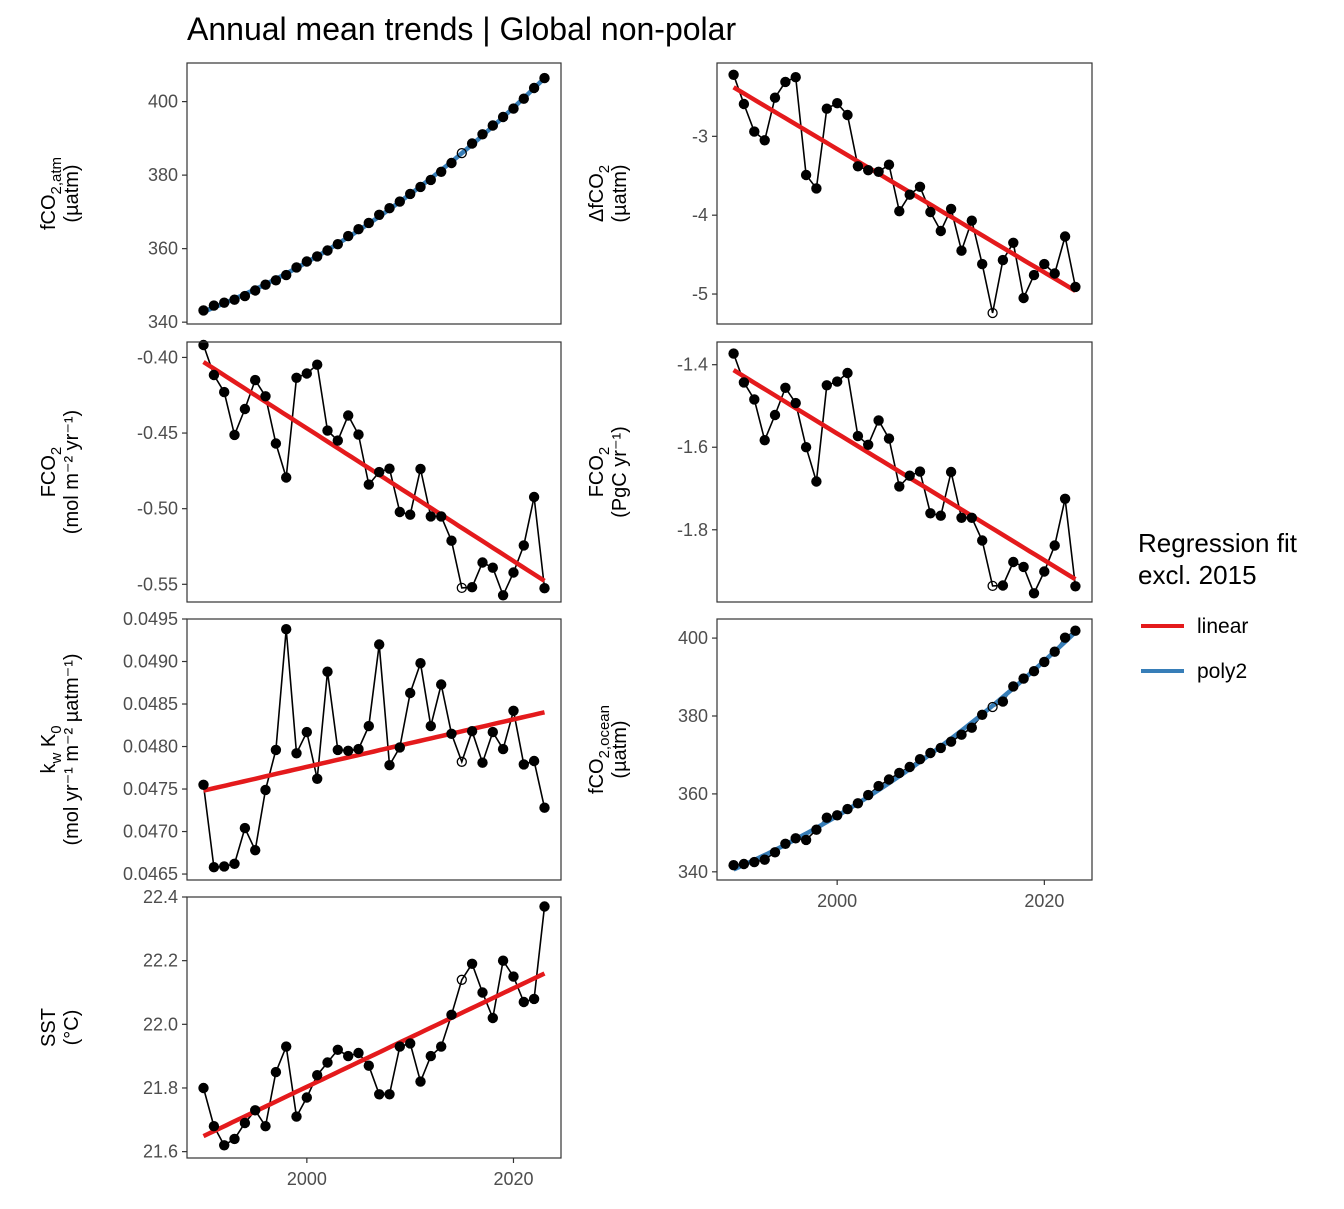  I want to click on data-point-excluded, so click(461, 761).